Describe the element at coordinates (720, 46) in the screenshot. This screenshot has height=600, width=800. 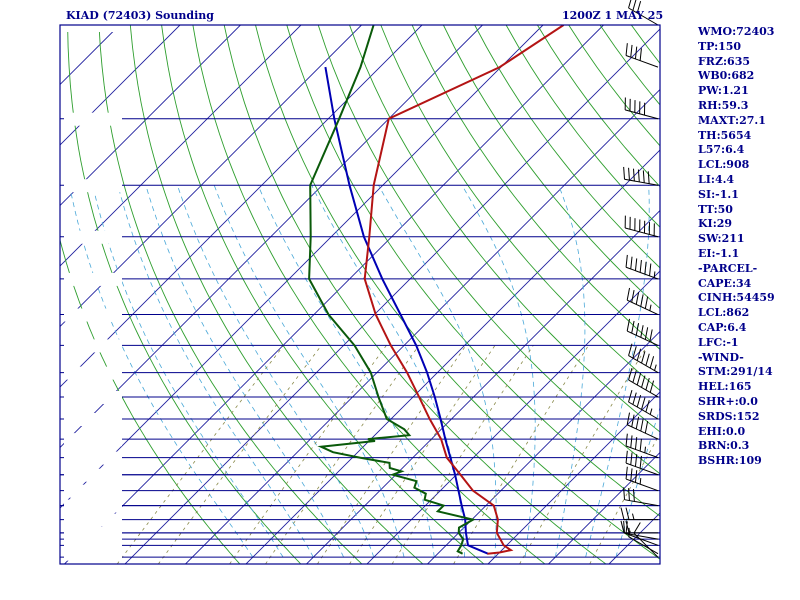
I see `index-item: TP:150` at that location.